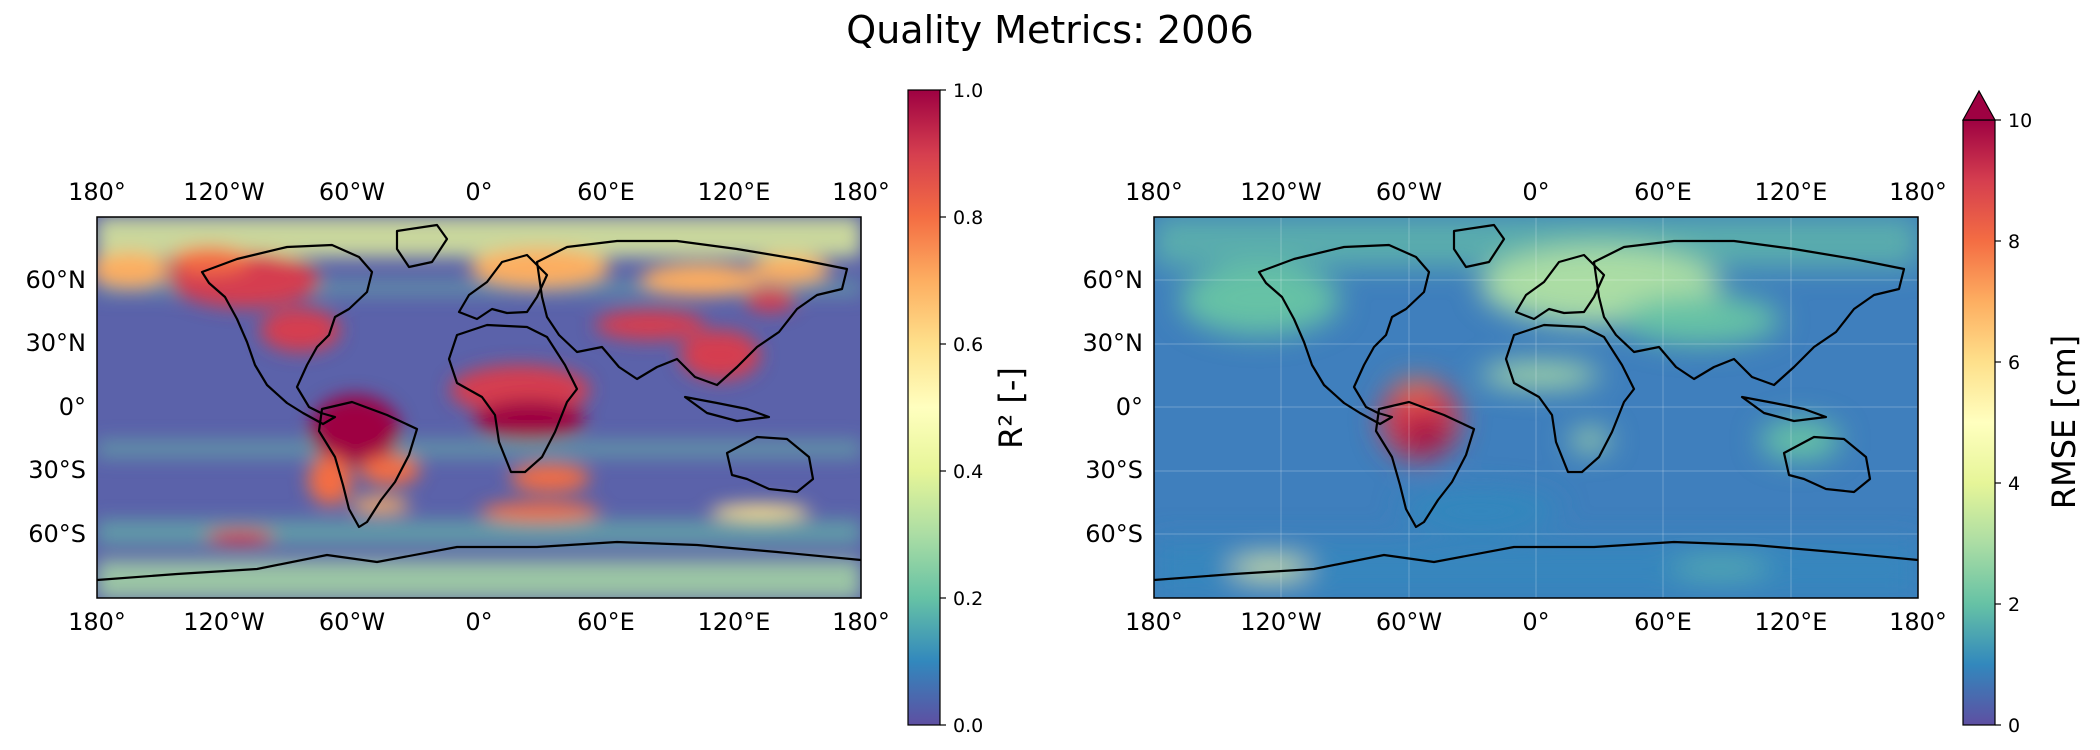 The width and height of the screenshot is (2100, 750). I want to click on rmse-lon-ticks-bottom: 180° 120°W 60°W 0° 60°E 120°E 180°, so click(1536, 622).